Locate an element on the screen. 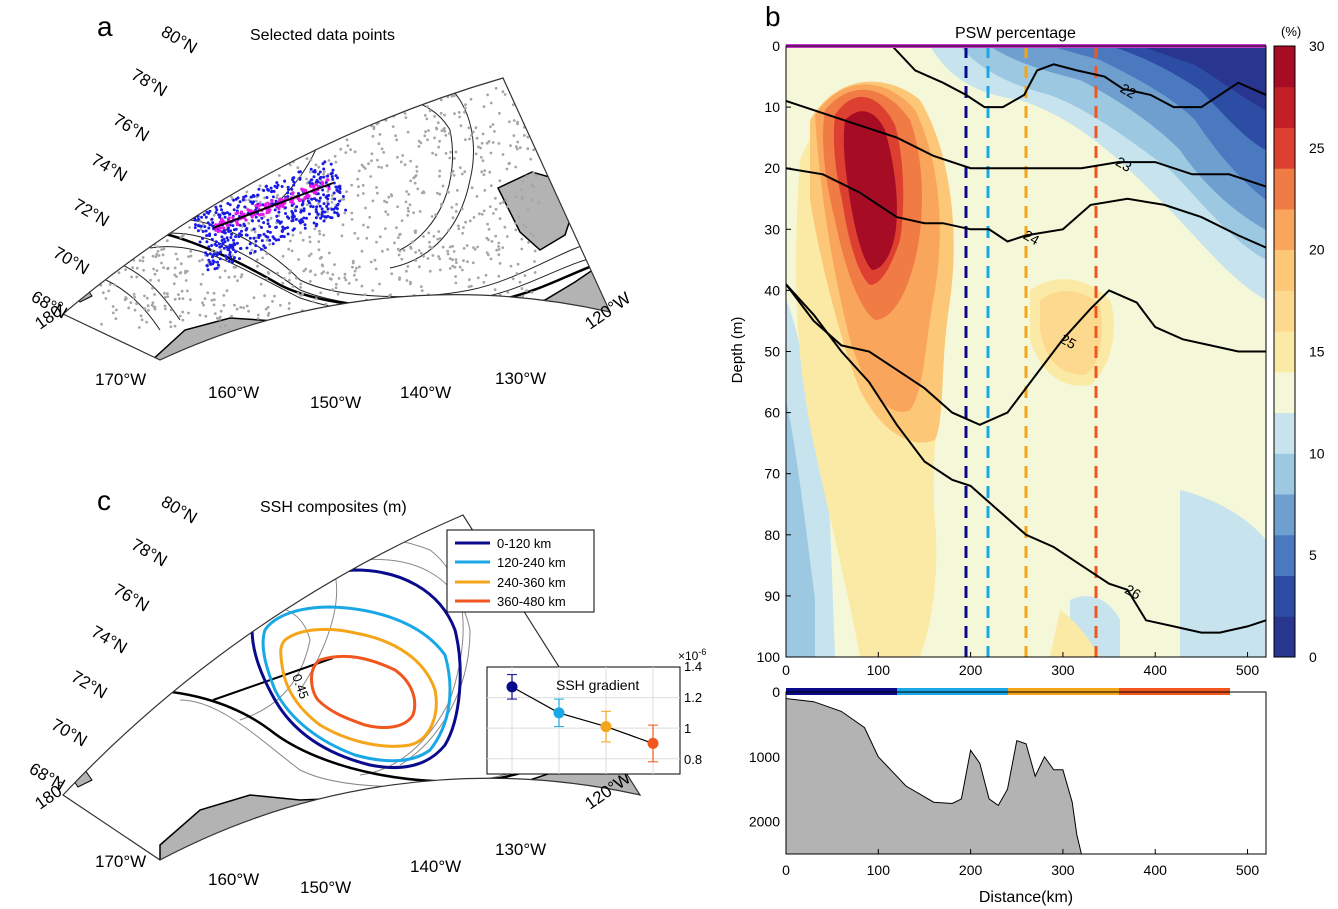 Image resolution: width=1338 pixels, height=909 pixels. c-lat-label-76n: 76°N is located at coordinates (131, 597).